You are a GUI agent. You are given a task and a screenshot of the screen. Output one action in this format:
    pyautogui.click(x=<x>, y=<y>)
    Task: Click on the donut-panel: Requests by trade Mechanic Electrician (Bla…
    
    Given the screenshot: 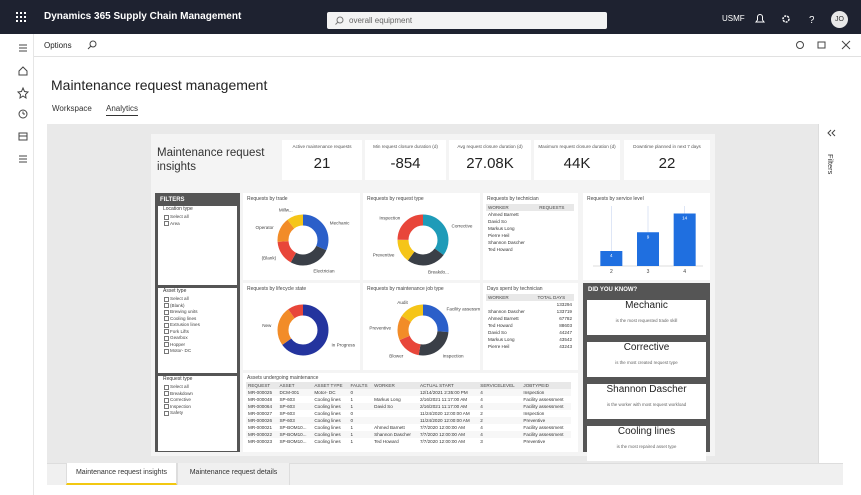 What is the action you would take?
    pyautogui.click(x=301, y=236)
    